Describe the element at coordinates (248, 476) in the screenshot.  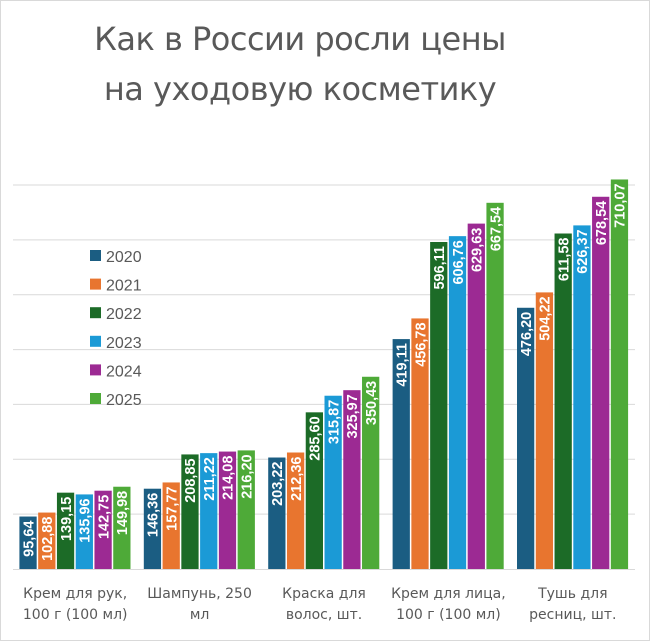
I see `data-label: 216,20` at that location.